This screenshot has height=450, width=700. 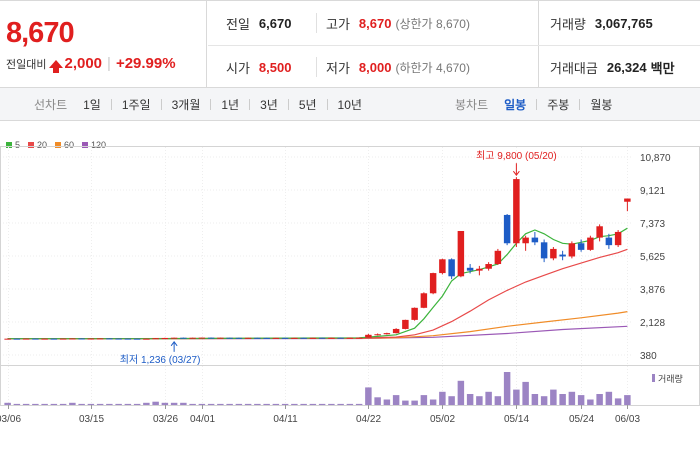 What do you see at coordinates (275, 67) in the screenshot?
I see `open-value: 8,500` at bounding box center [275, 67].